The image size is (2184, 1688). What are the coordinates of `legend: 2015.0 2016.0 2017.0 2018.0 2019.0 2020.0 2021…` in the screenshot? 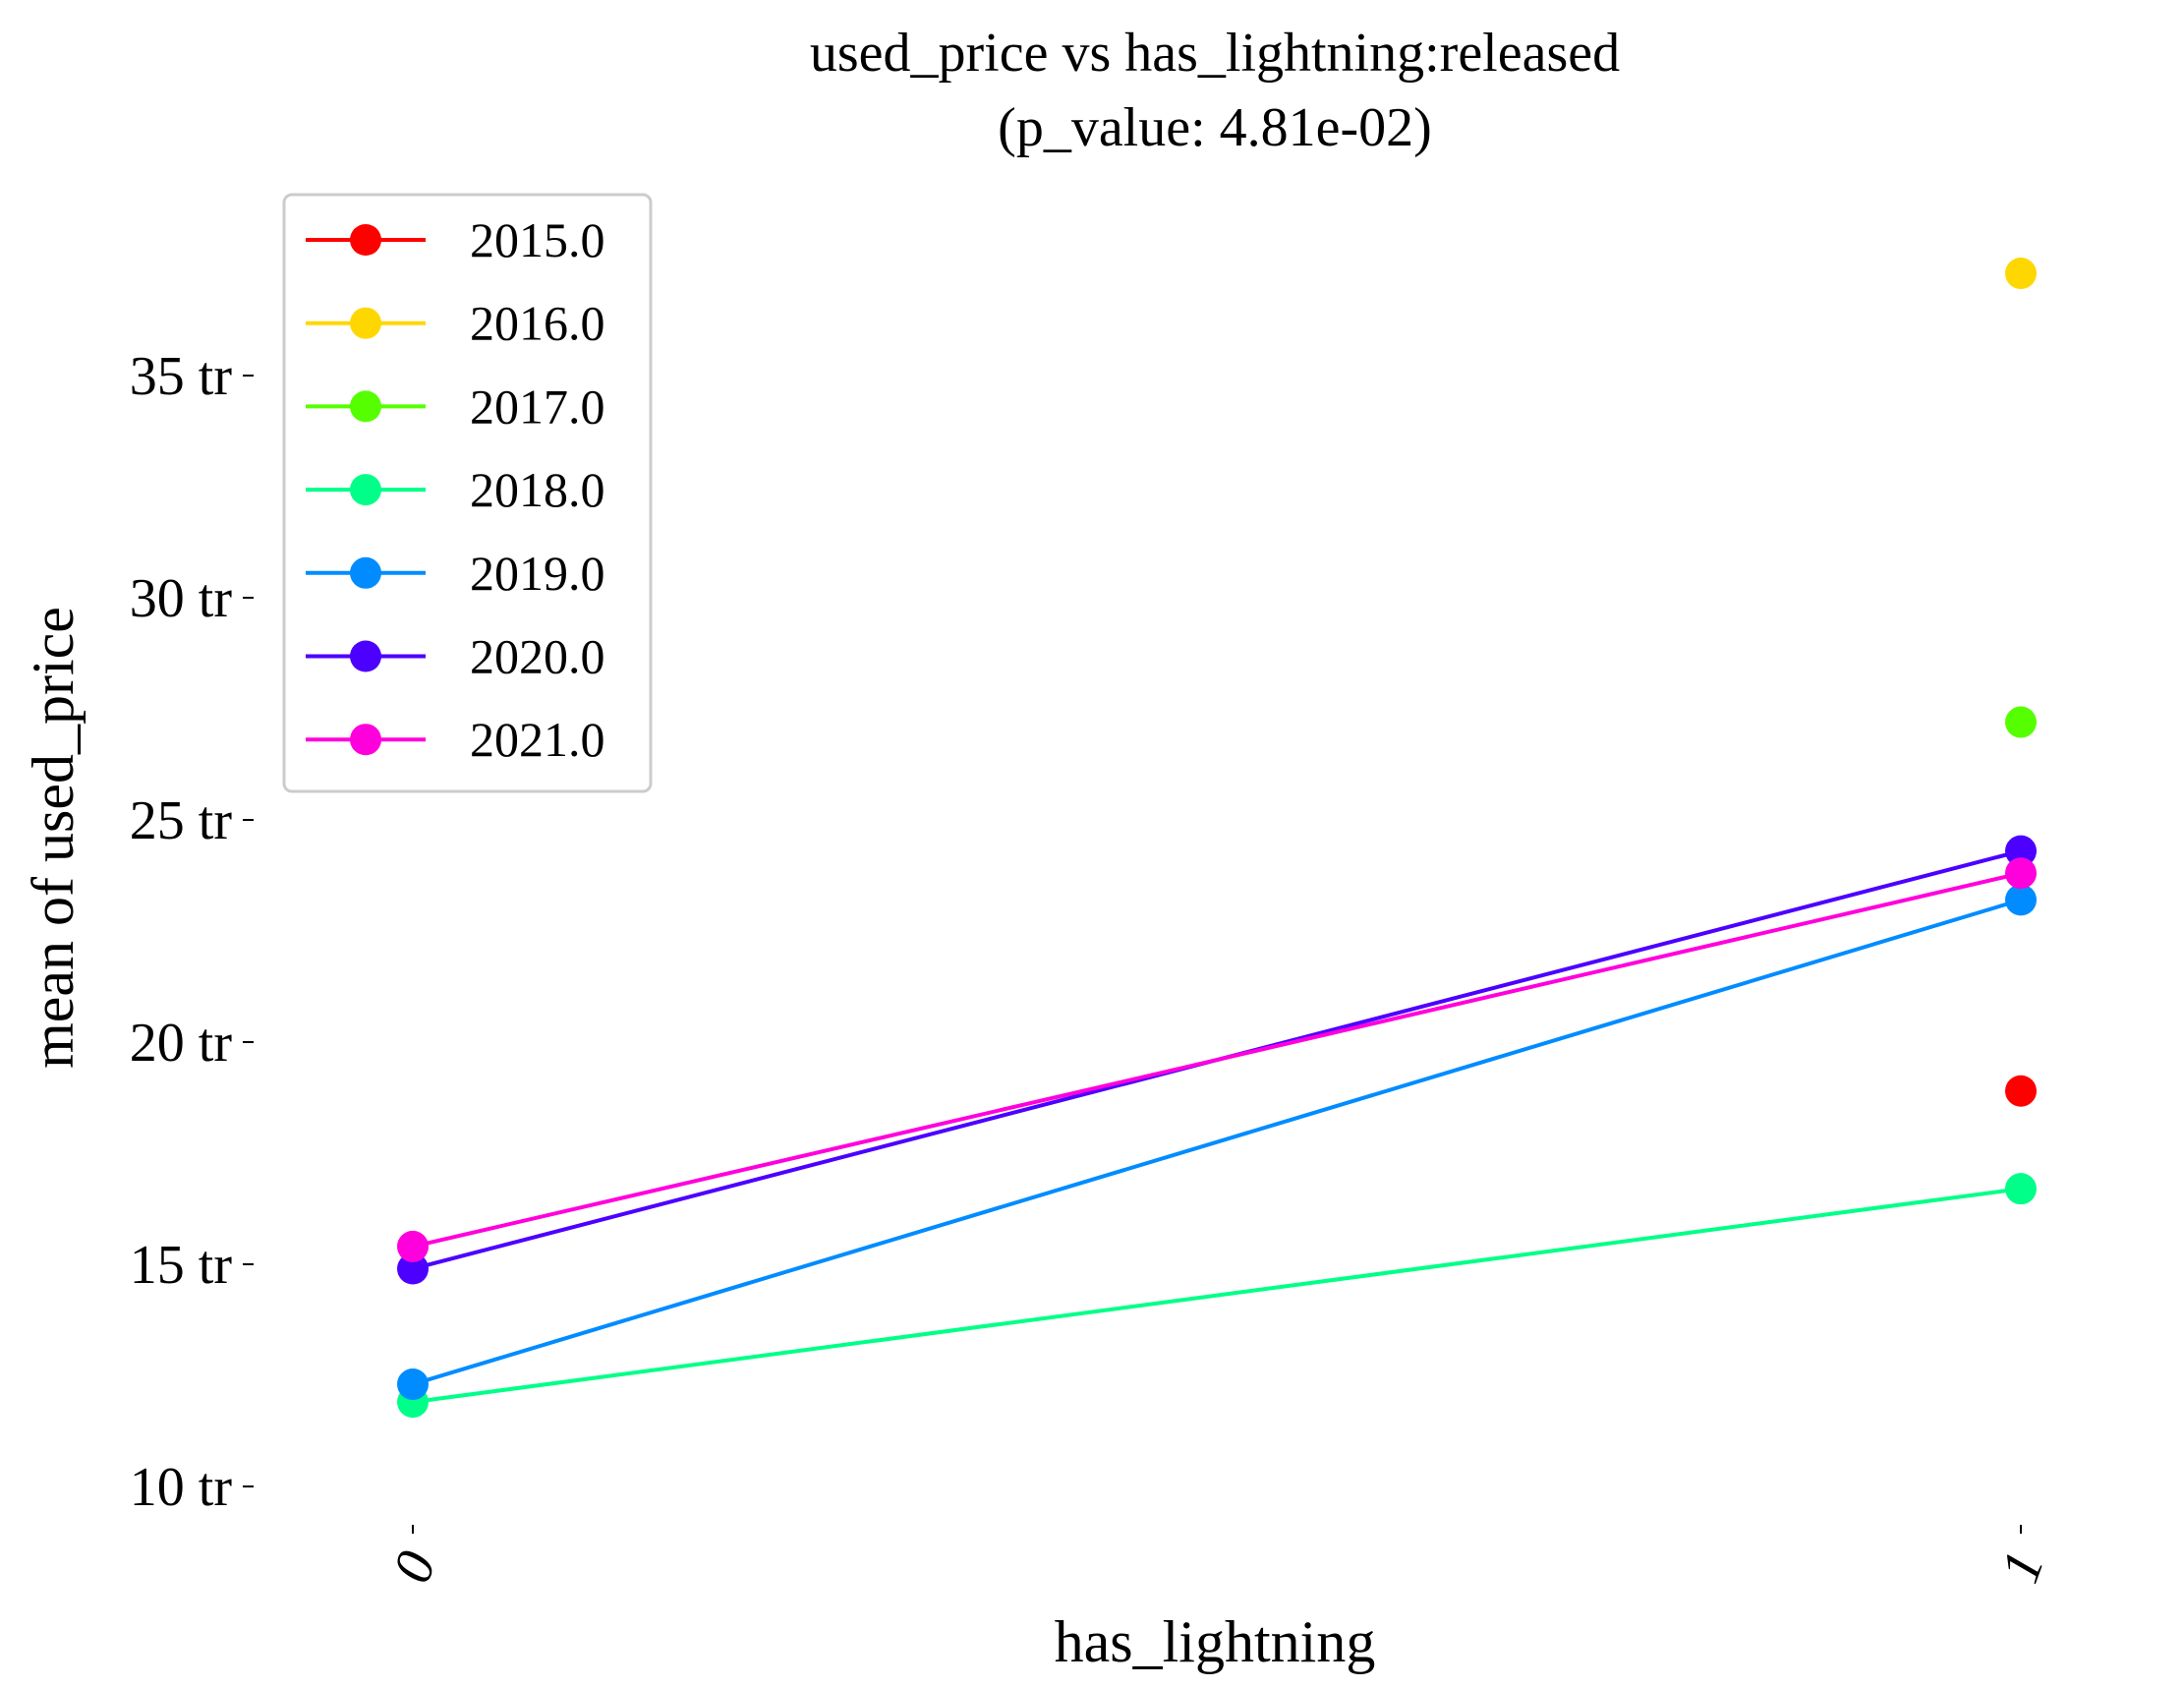 It's located at (467, 493).